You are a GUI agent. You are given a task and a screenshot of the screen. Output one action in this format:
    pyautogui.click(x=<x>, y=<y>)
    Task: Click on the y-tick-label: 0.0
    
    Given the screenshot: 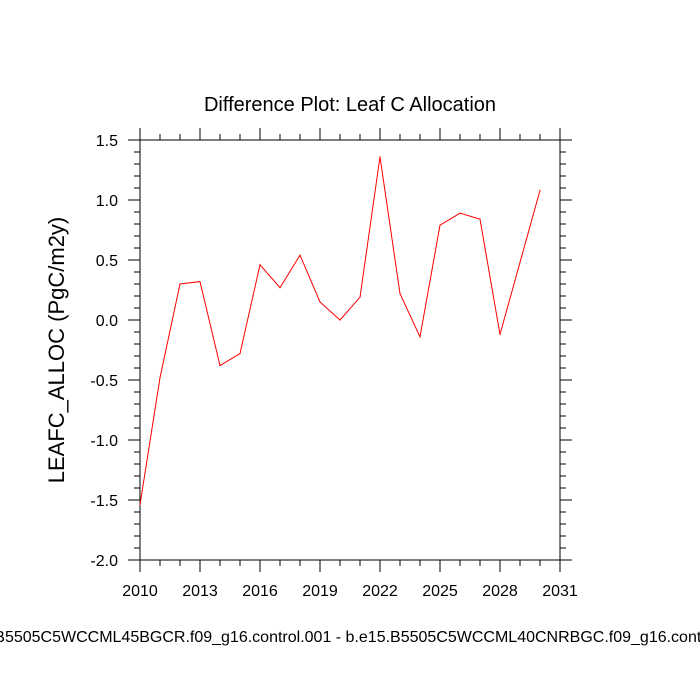 What is the action you would take?
    pyautogui.click(x=107, y=321)
    